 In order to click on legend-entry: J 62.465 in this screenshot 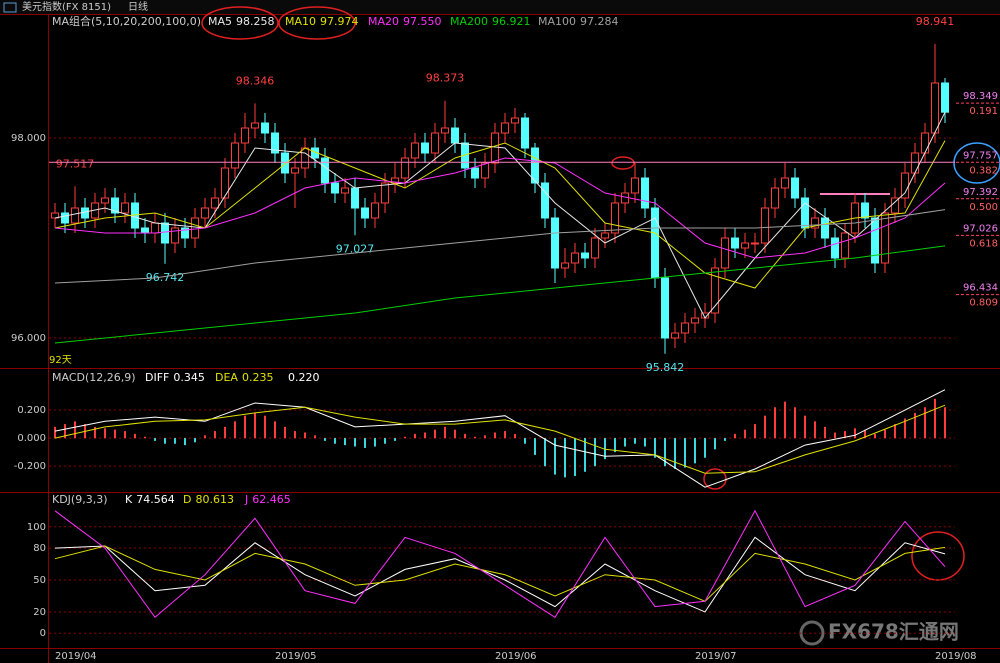, I will do `click(267, 499)`.